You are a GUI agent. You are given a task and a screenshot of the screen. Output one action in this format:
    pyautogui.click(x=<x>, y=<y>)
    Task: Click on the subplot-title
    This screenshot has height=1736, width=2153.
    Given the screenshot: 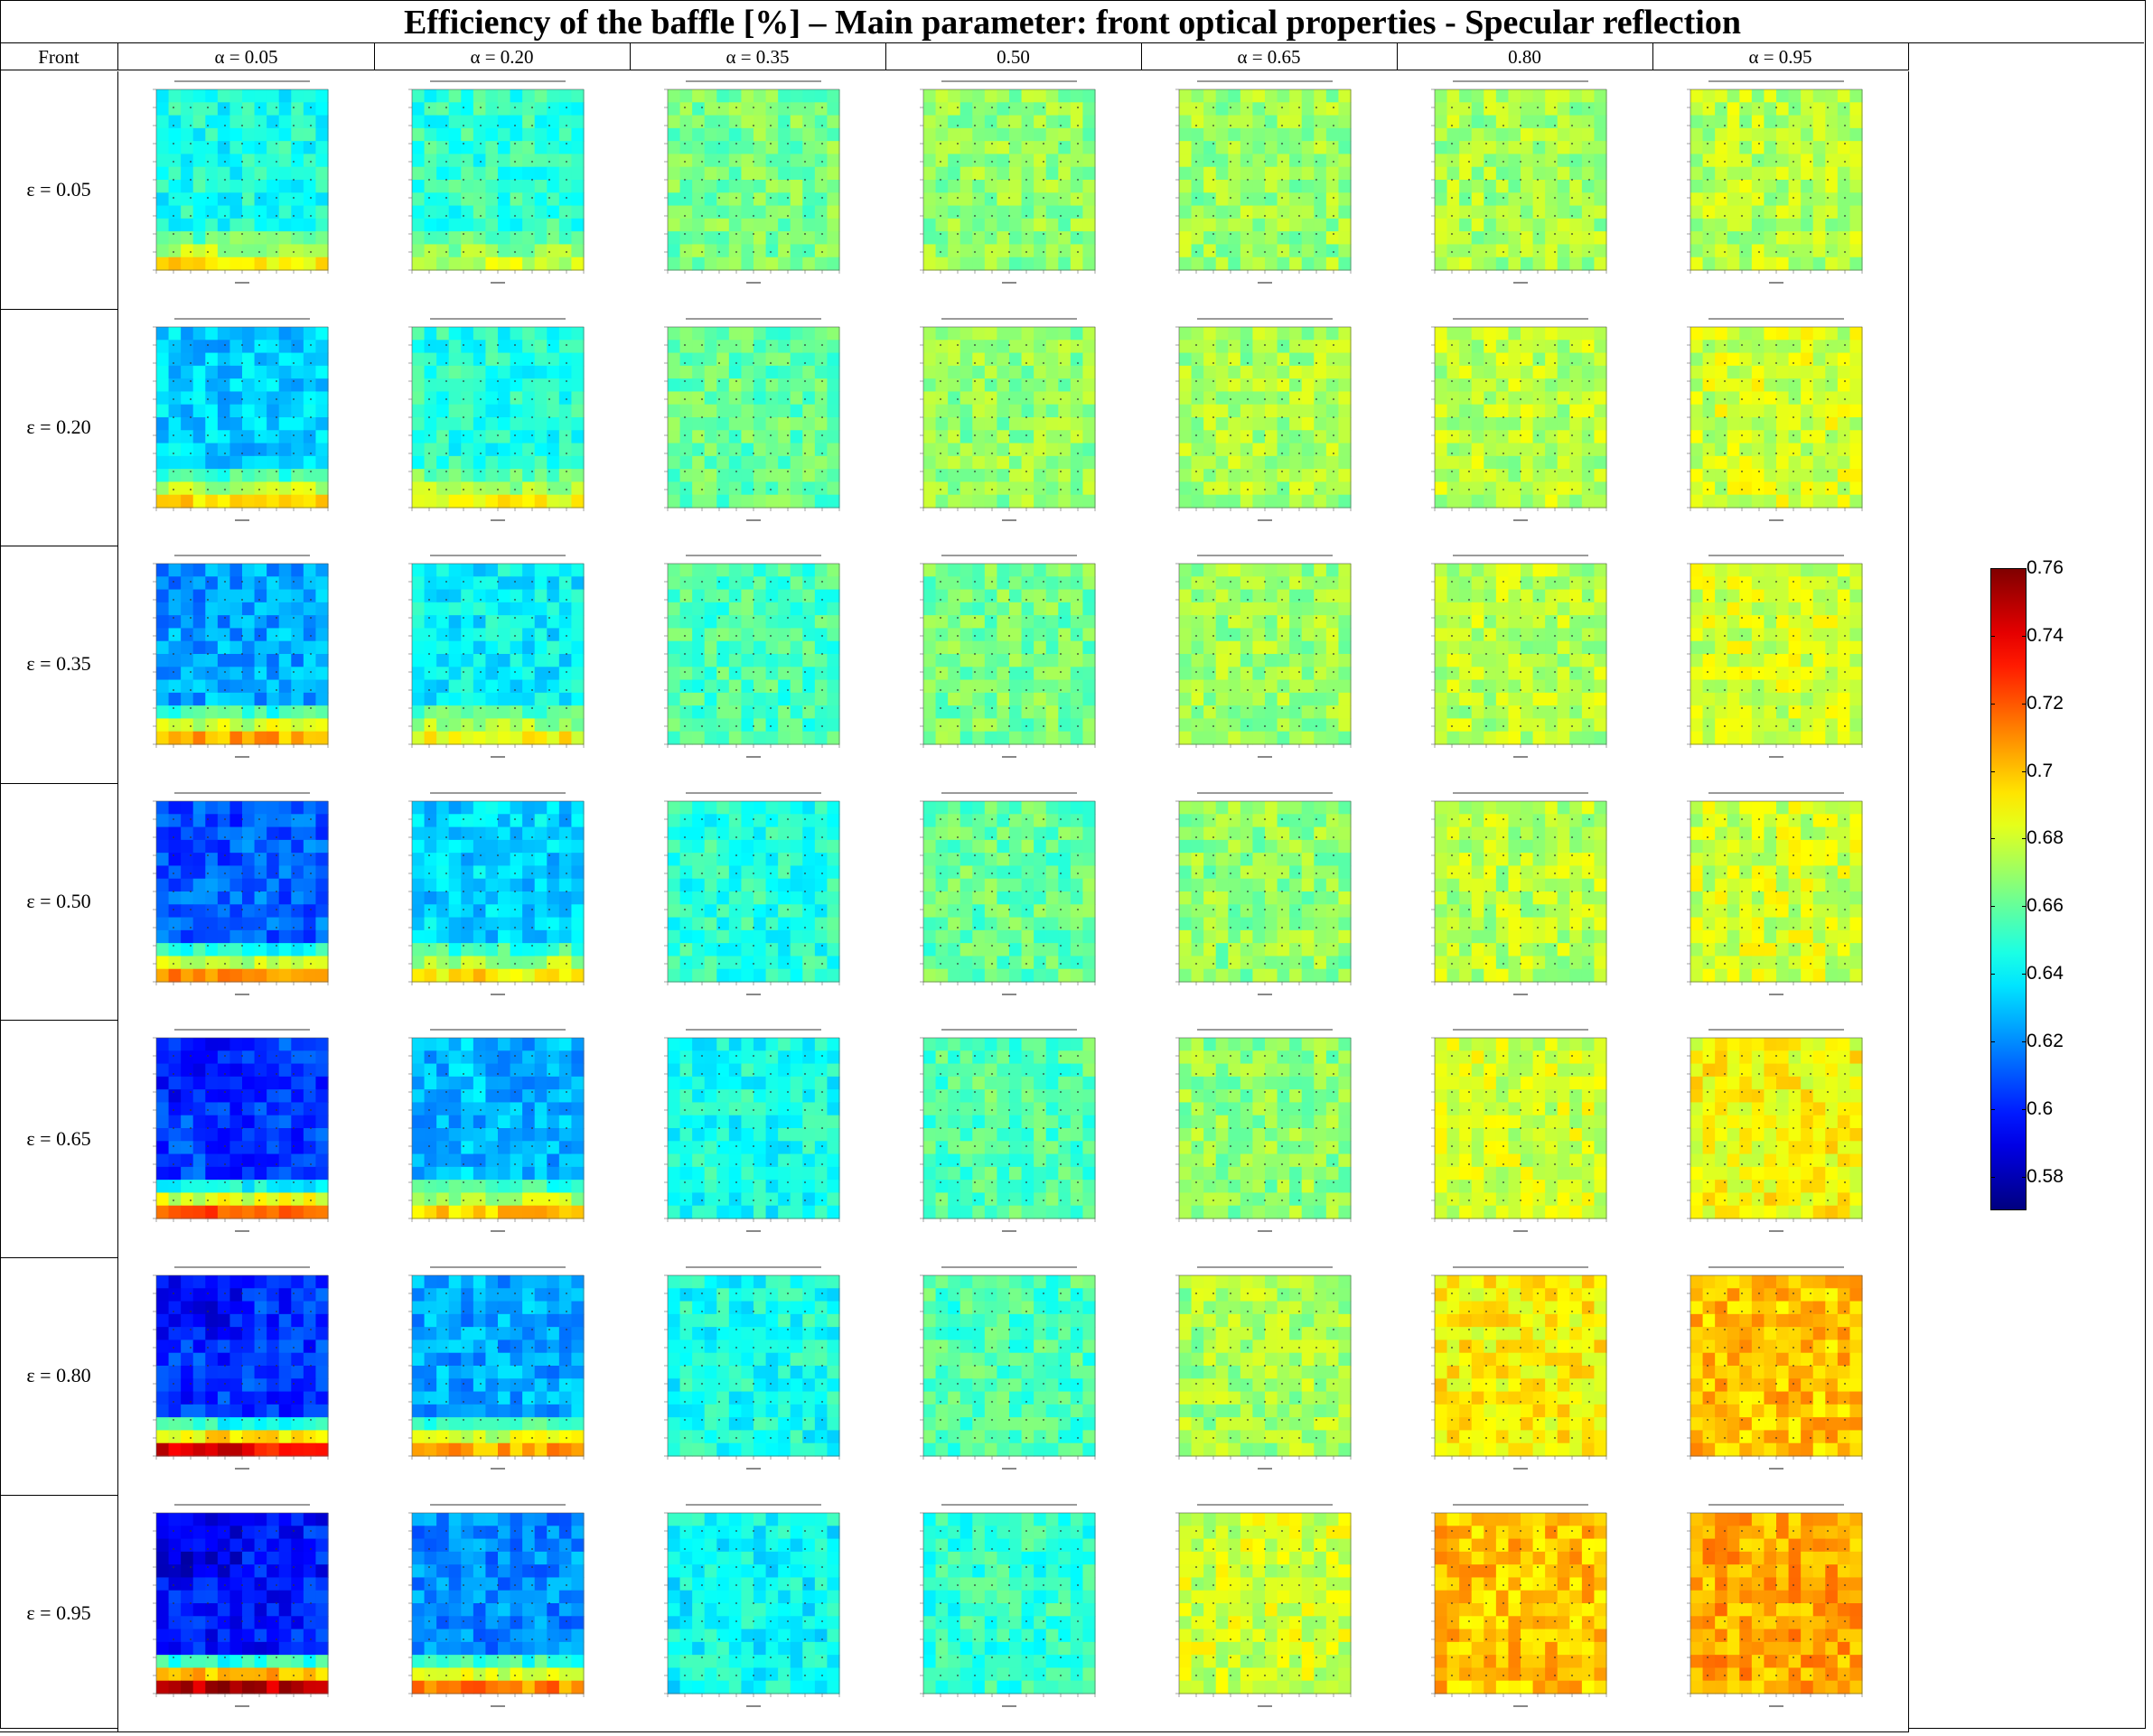 What is the action you would take?
    pyautogui.click(x=498, y=556)
    